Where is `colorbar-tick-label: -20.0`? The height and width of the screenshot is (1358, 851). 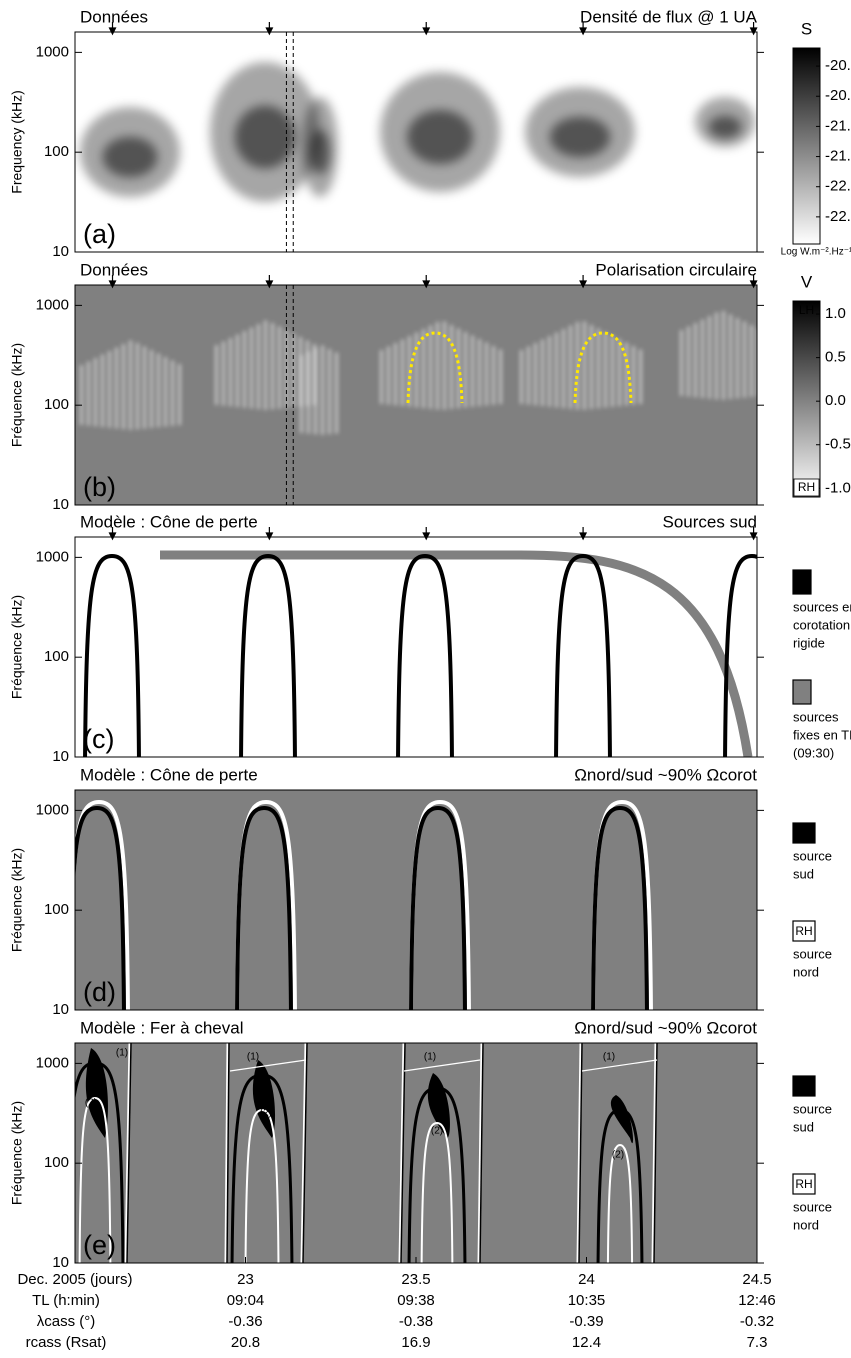
colorbar-tick-label: -20.0 is located at coordinates (838, 65).